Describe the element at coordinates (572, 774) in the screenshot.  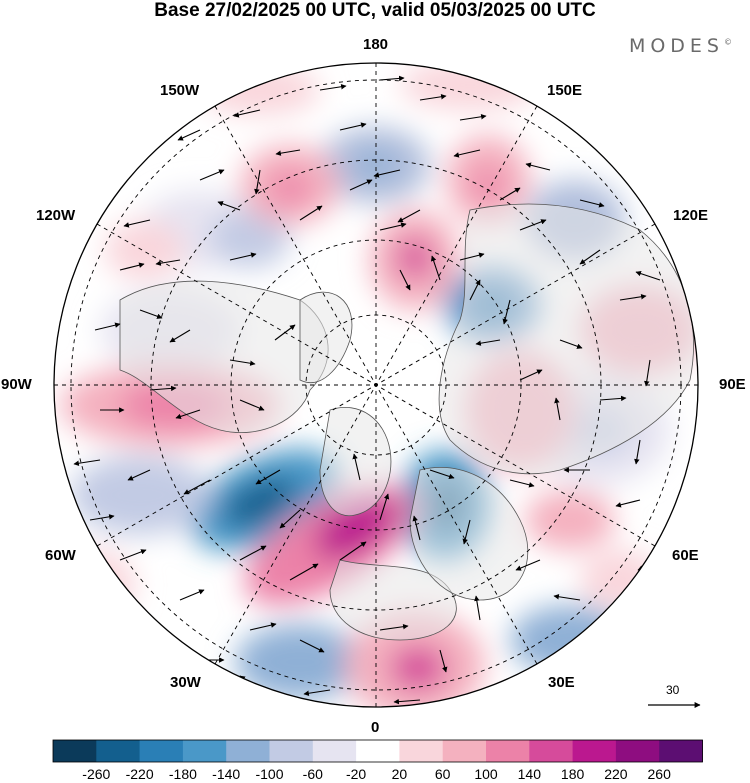
I see `colorbar-tick-label: 180` at that location.